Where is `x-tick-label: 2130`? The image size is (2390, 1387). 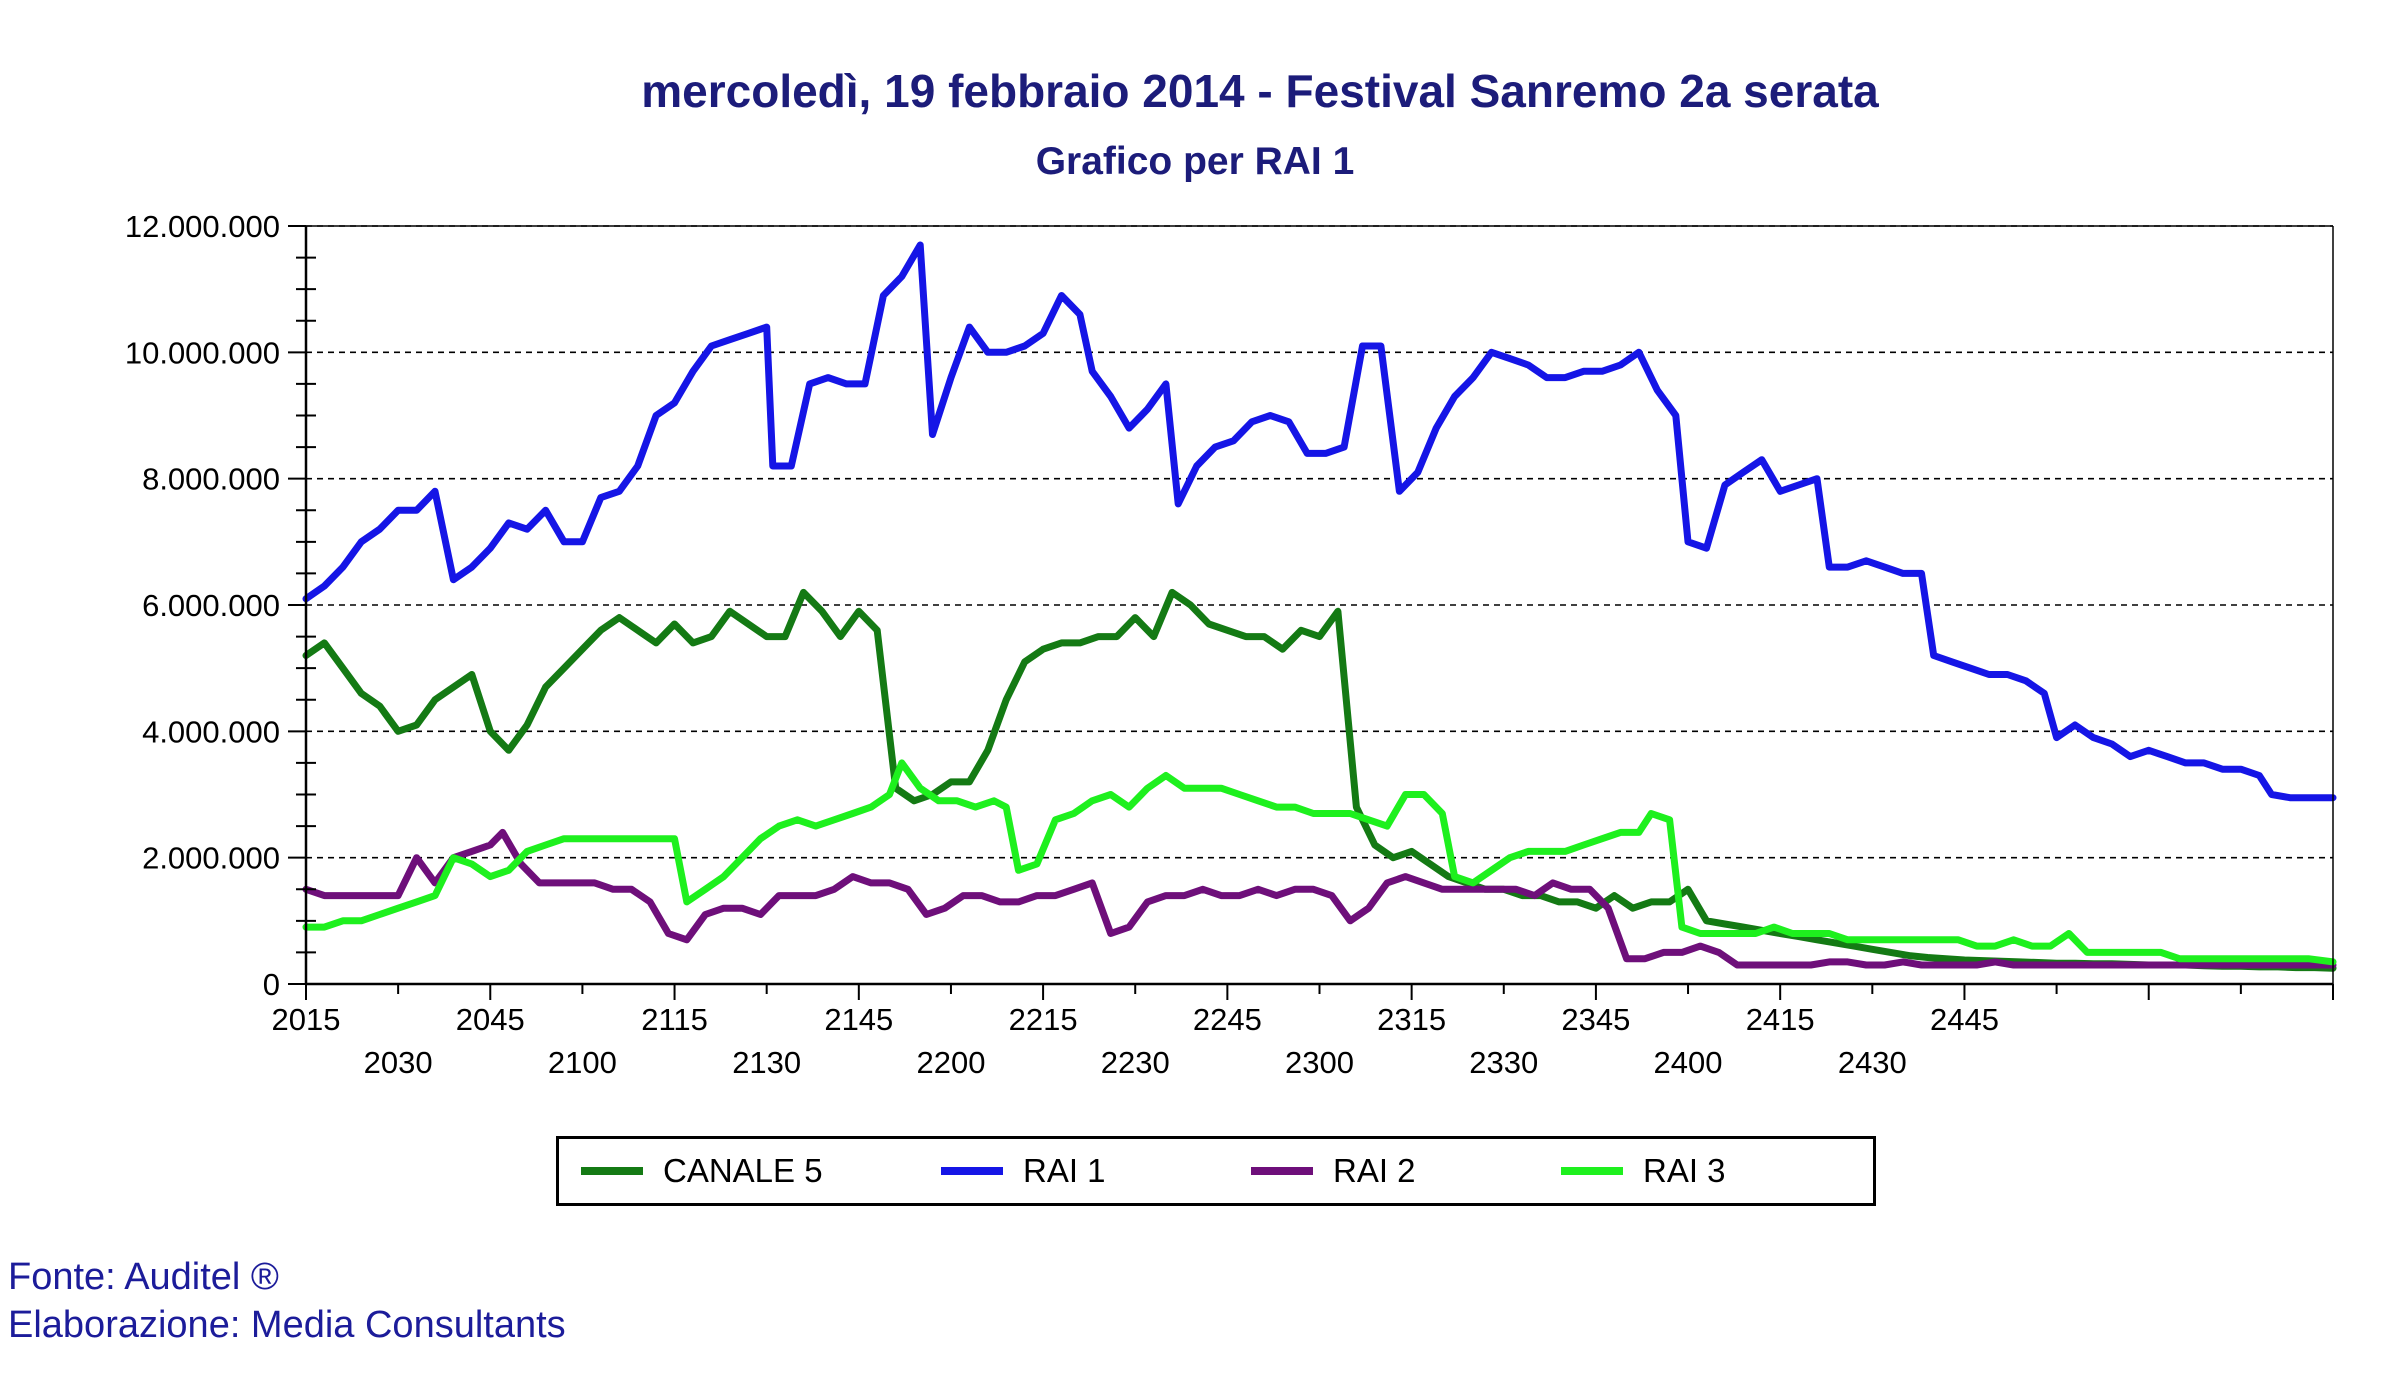
x-tick-label: 2130 is located at coordinates (766, 1062).